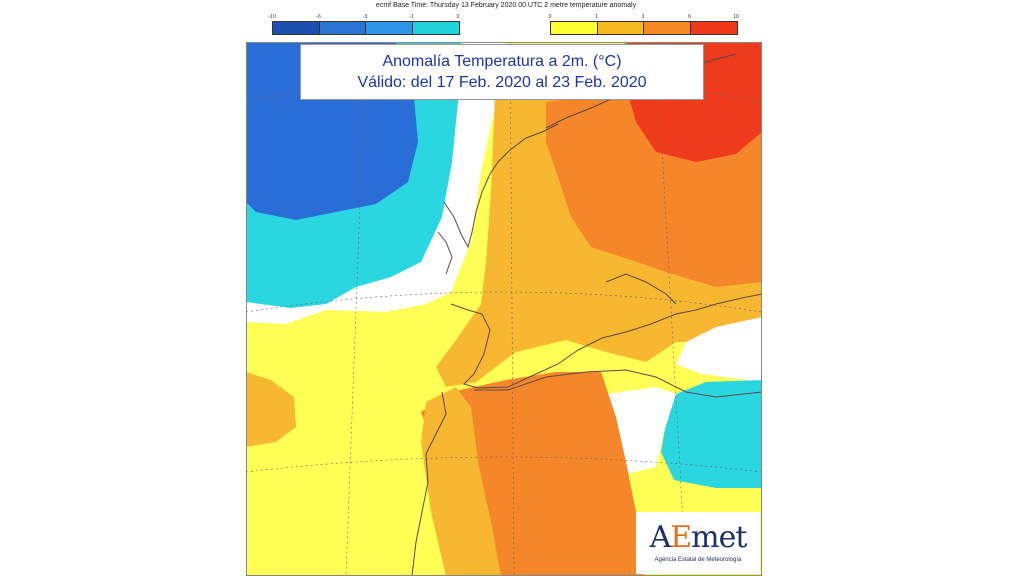  Describe the element at coordinates (502, 82) in the screenshot. I see `map-title-line-2: Válido: del 17 Feb. 2020 al 23 Feb. 2020` at that location.